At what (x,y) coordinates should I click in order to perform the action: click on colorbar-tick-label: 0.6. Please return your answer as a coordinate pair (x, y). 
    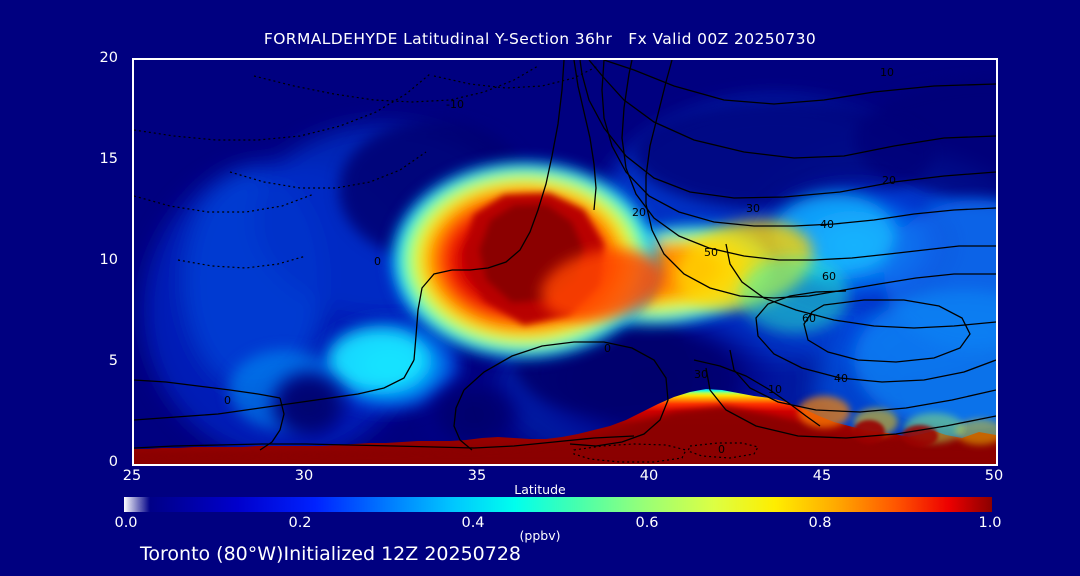
    Looking at the image, I should click on (647, 523).